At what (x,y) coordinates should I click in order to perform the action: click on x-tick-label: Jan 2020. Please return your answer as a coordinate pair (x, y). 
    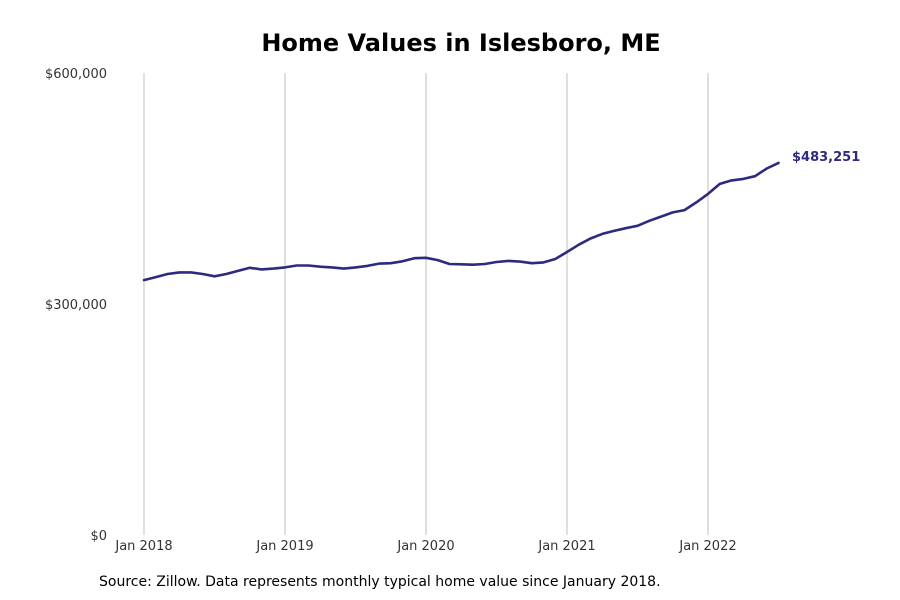
    Looking at the image, I should click on (425, 546).